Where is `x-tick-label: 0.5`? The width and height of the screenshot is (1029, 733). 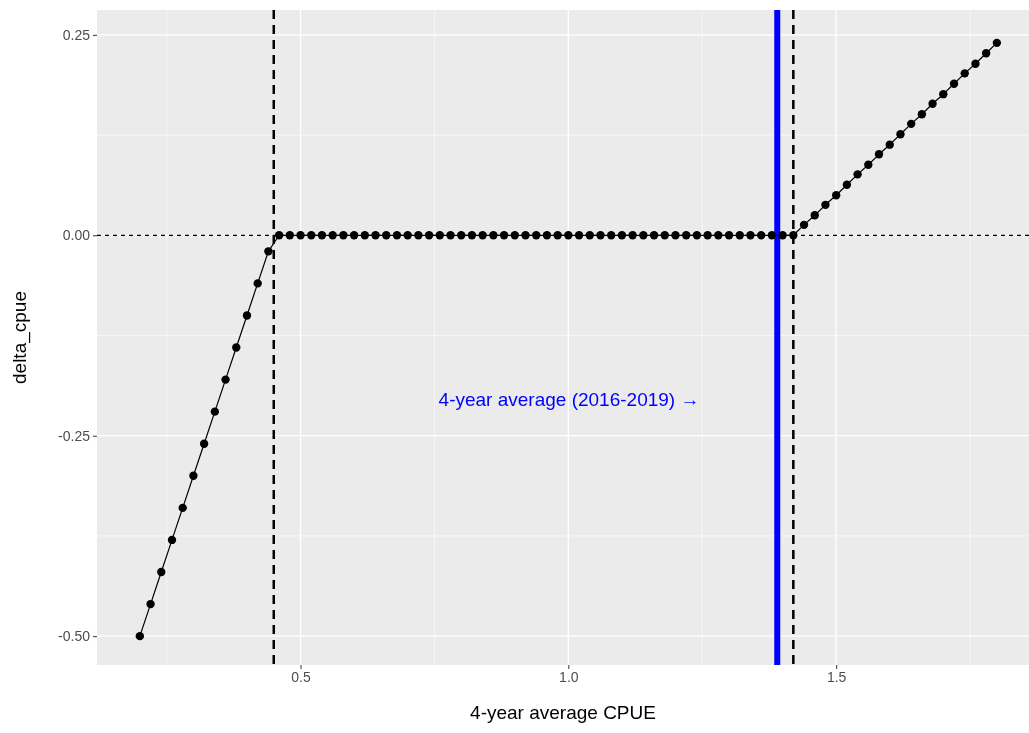
x-tick-label: 0.5 is located at coordinates (301, 676).